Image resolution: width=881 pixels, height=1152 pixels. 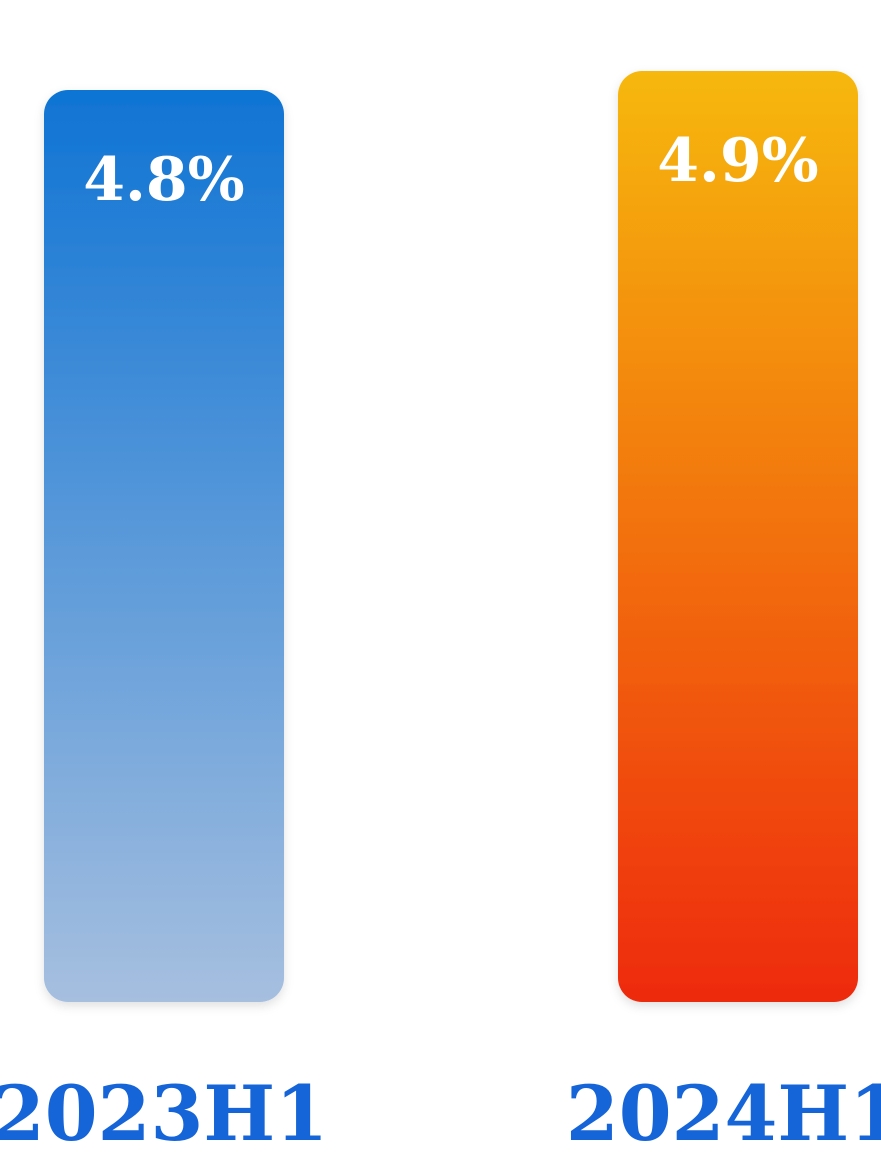 I want to click on value-label-2024h1: 4.9%, so click(x=737, y=161).